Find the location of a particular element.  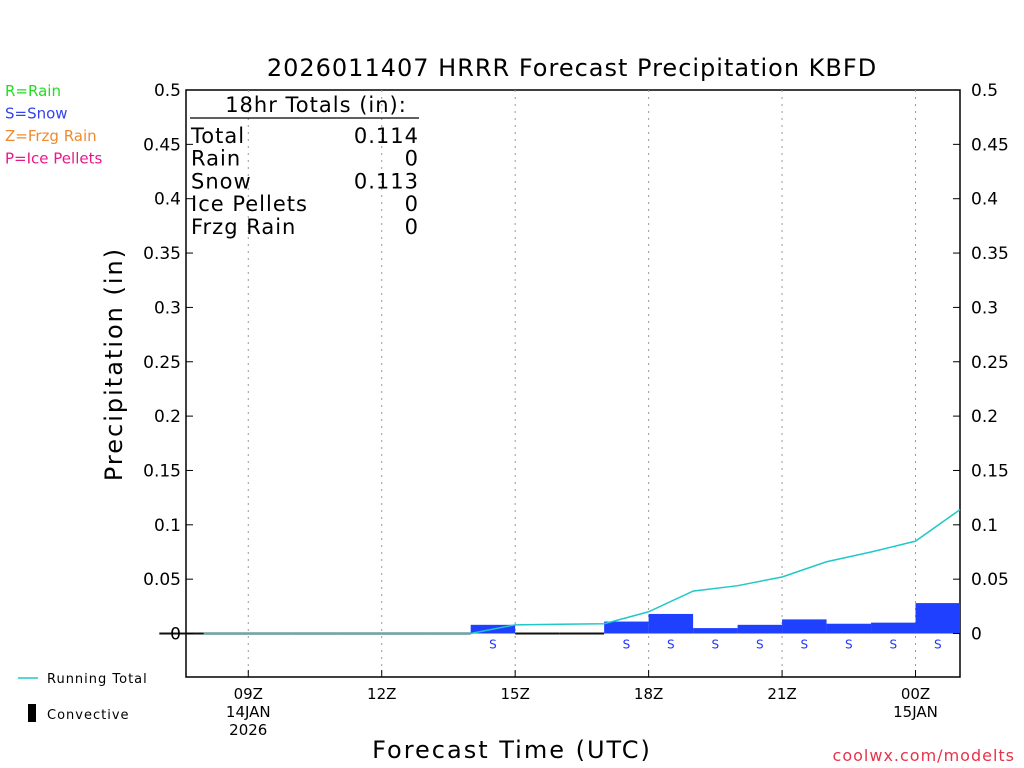

series-legend: Running Total Convective is located at coordinates (83, 697).